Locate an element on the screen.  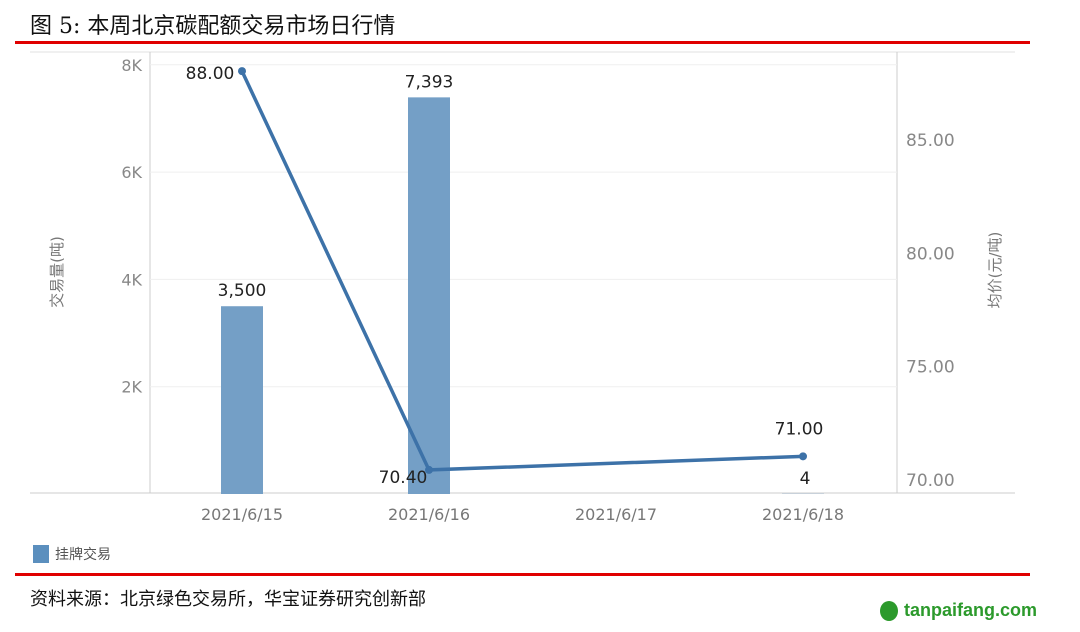
watermark: tanpaifang.com is located at coordinates (958, 610).